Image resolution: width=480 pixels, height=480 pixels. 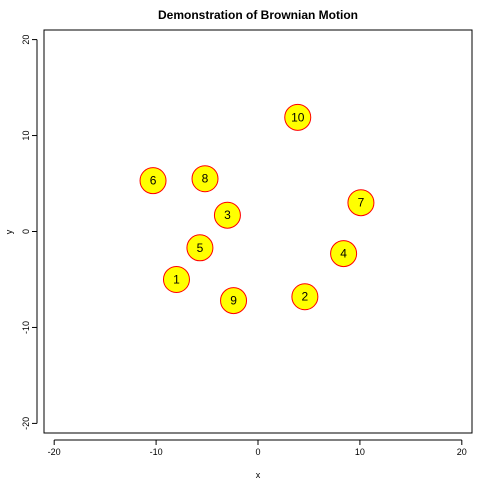 I want to click on data-point-label: 10, so click(x=298, y=117).